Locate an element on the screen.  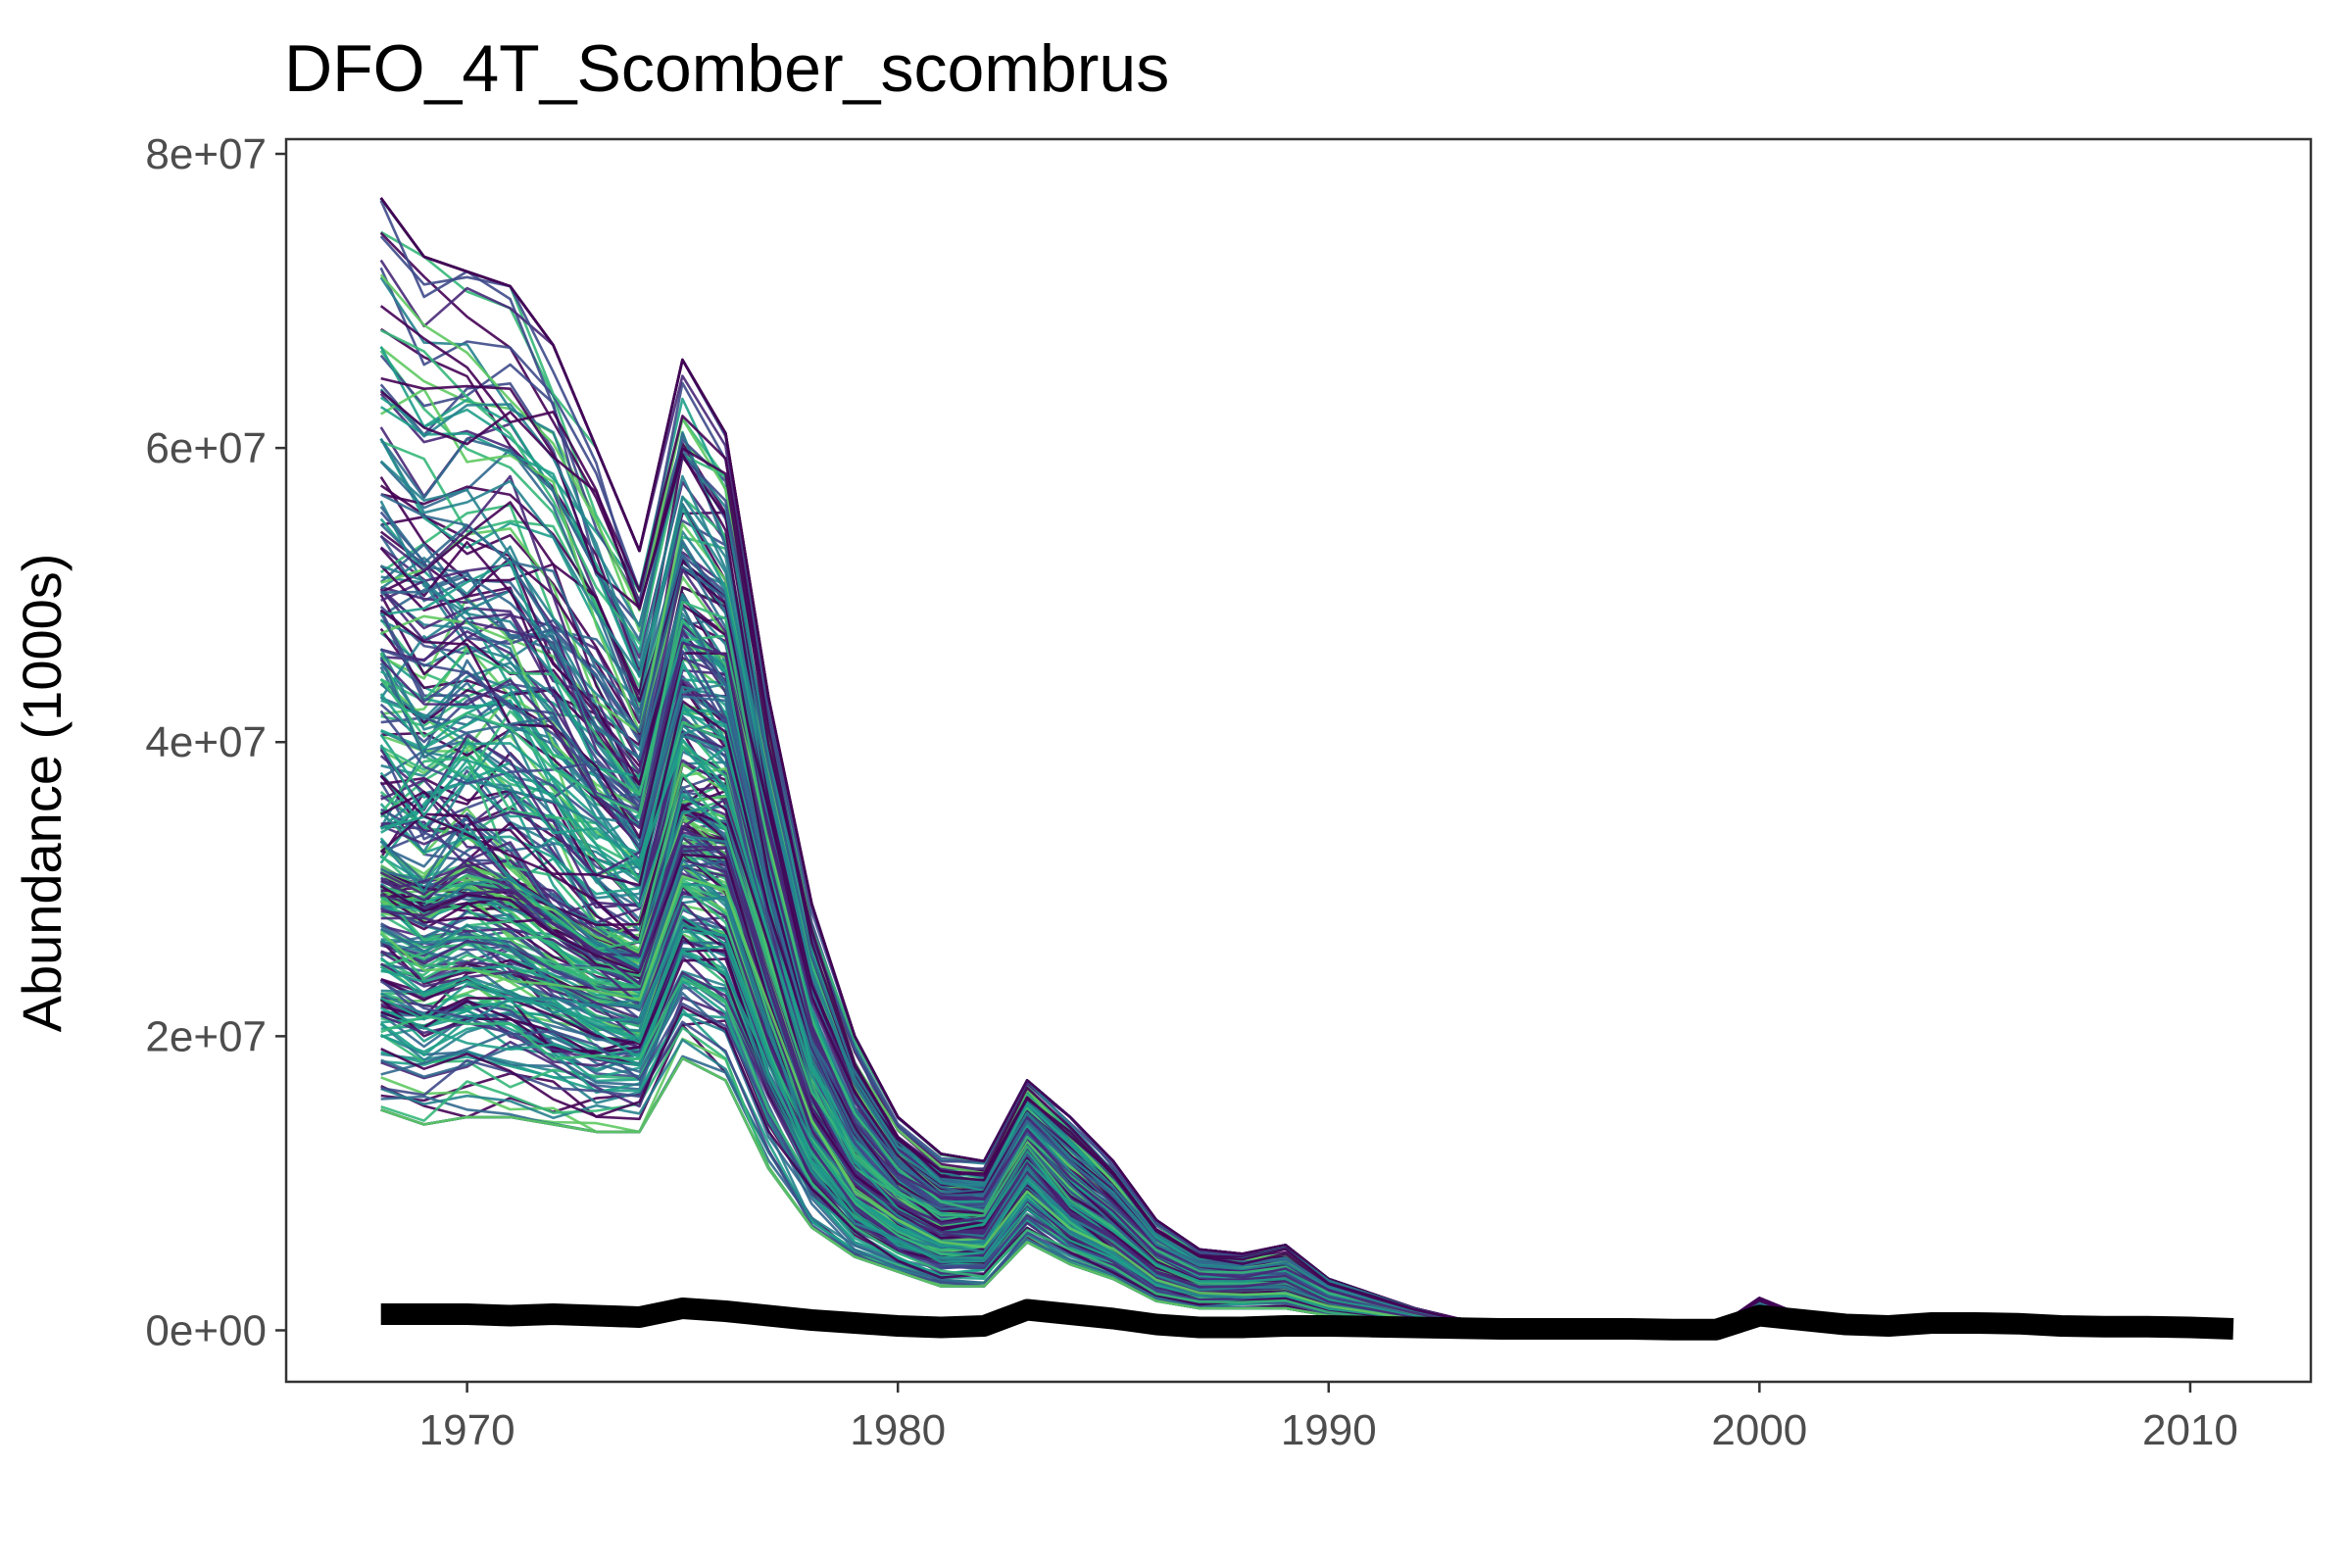
x-tick-label: 2010 is located at coordinates (2190, 1430).